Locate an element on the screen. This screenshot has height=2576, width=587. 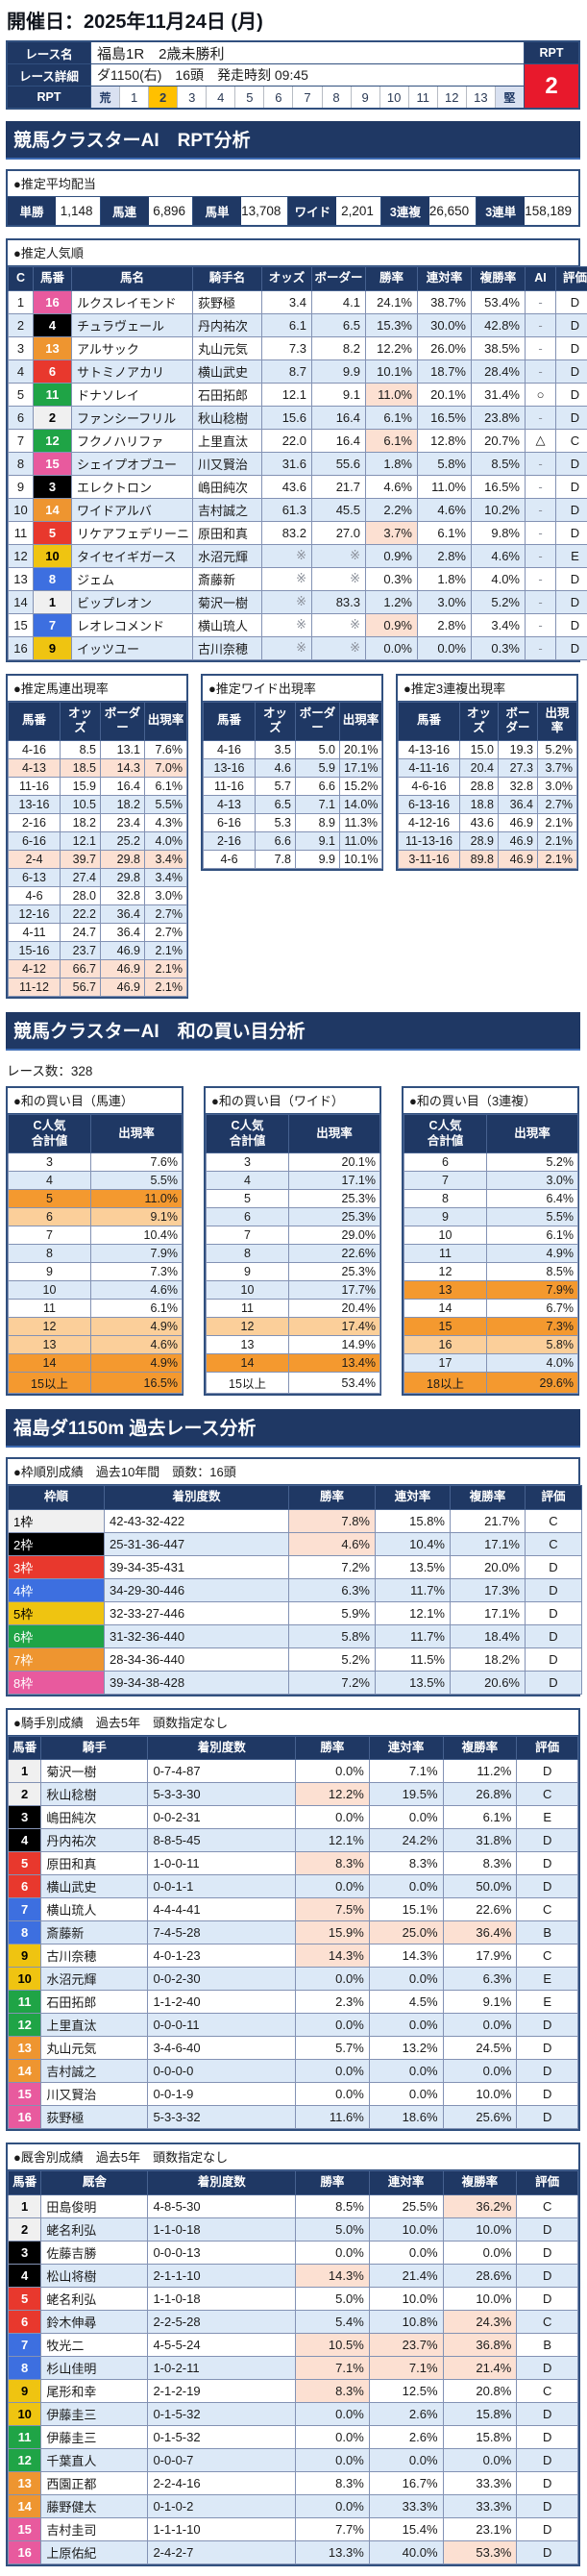
payout-value: 6,896 is located at coordinates (171, 211).